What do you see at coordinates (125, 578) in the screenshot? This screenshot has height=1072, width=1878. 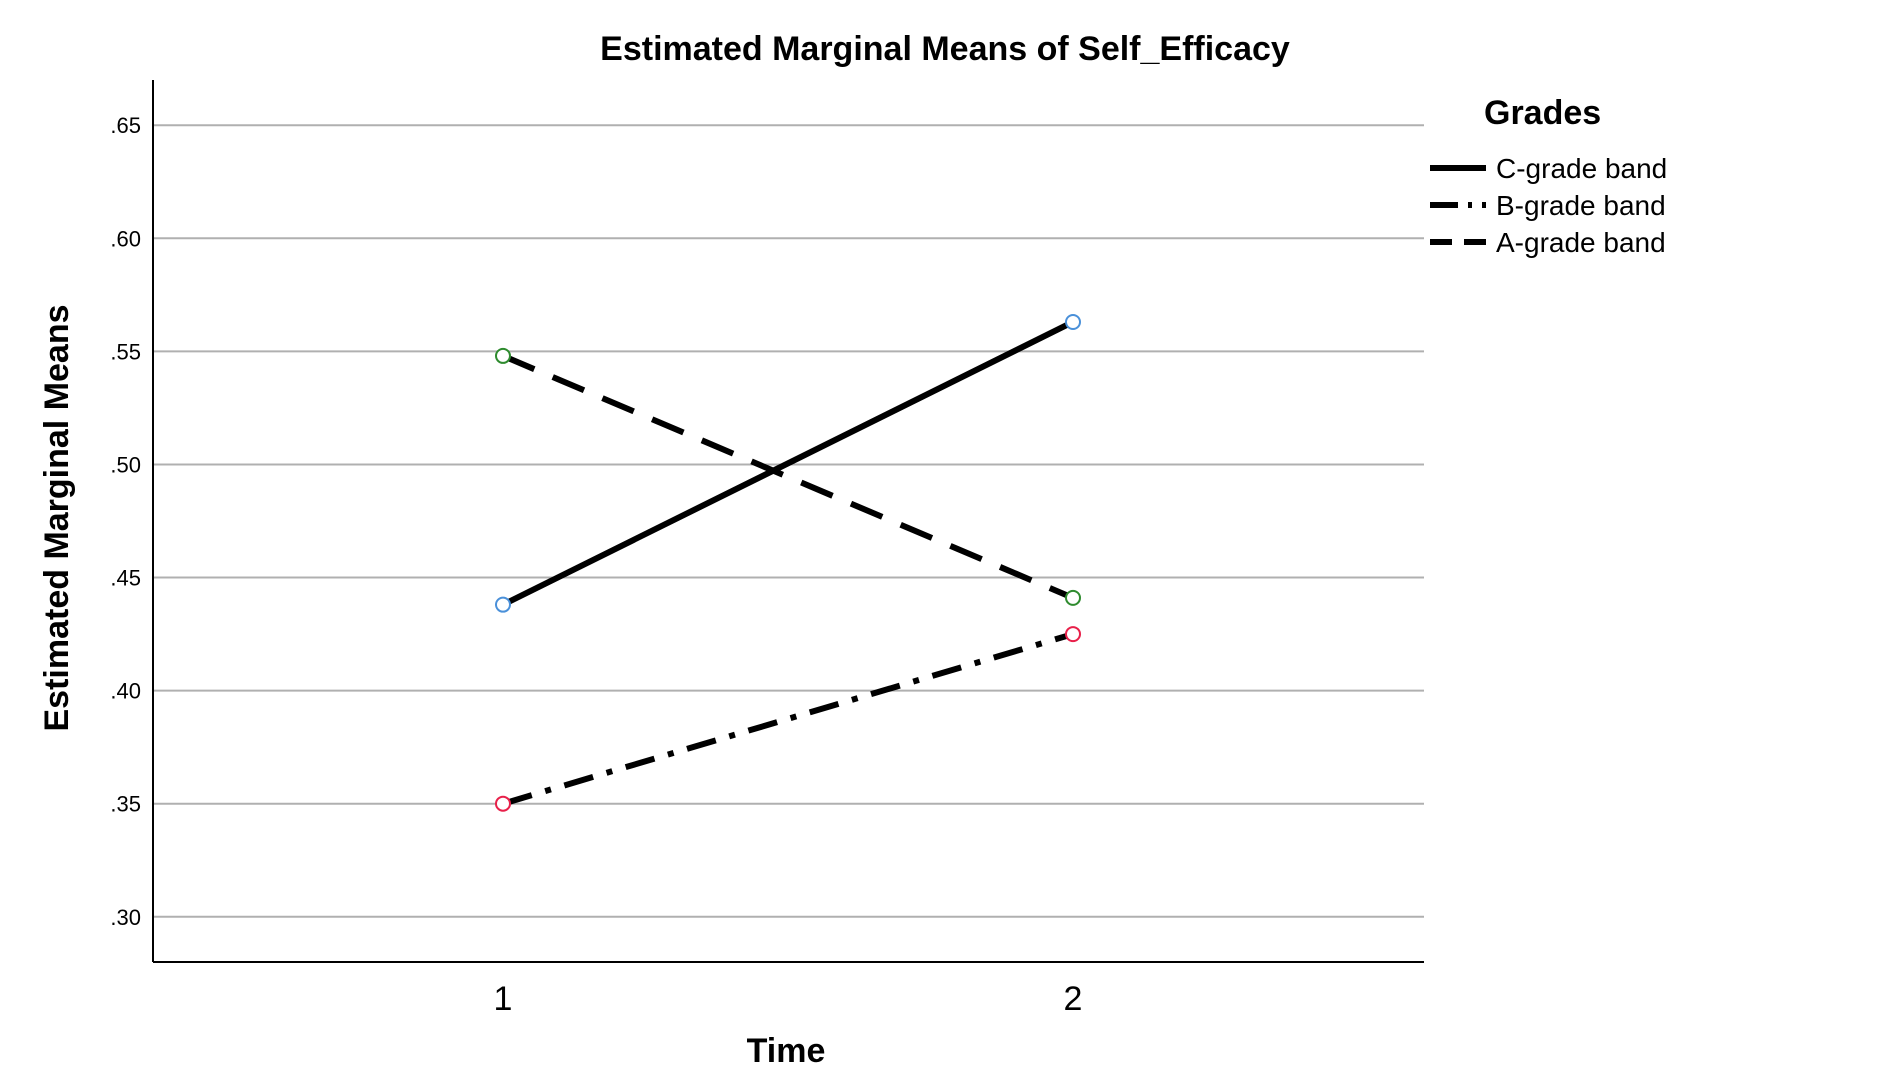 I see `y-tick-label: .45` at bounding box center [125, 578].